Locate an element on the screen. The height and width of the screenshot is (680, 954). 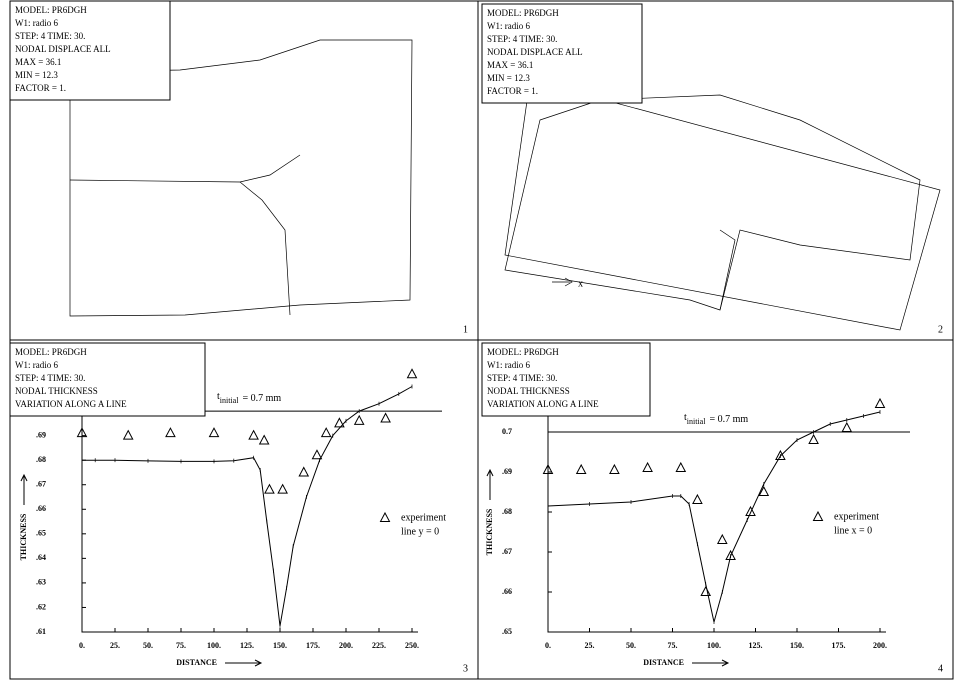
x-tick-label: 200. is located at coordinates (880, 645).